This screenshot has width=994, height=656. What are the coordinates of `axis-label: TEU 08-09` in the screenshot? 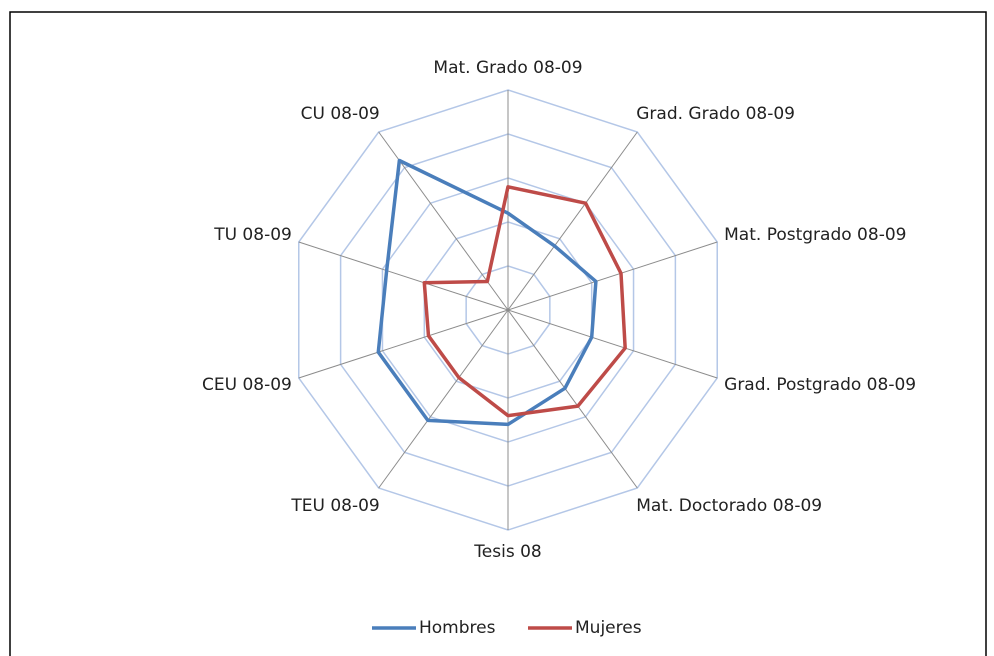 It's located at (334, 506).